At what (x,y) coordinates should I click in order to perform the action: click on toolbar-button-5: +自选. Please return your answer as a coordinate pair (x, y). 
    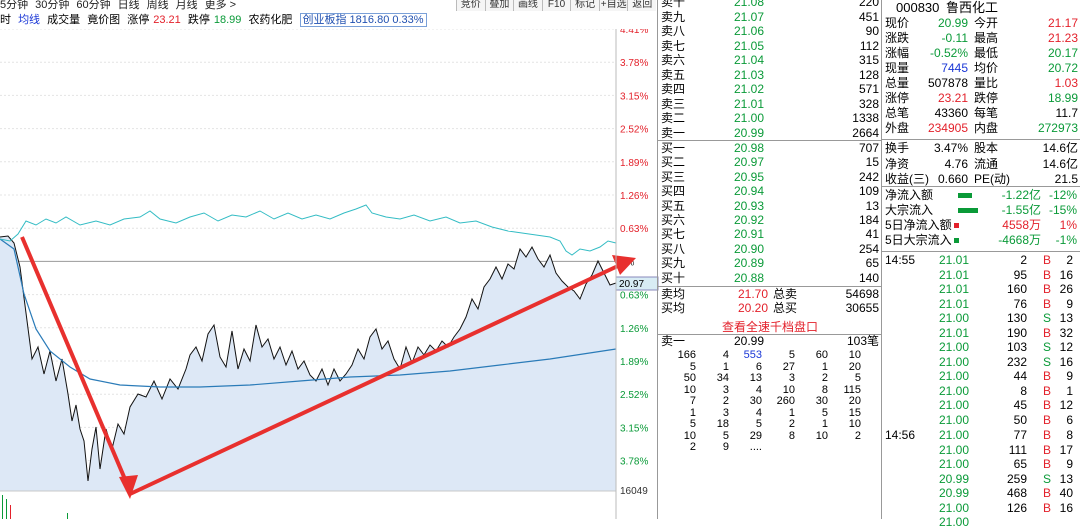
    Looking at the image, I should click on (613, 5).